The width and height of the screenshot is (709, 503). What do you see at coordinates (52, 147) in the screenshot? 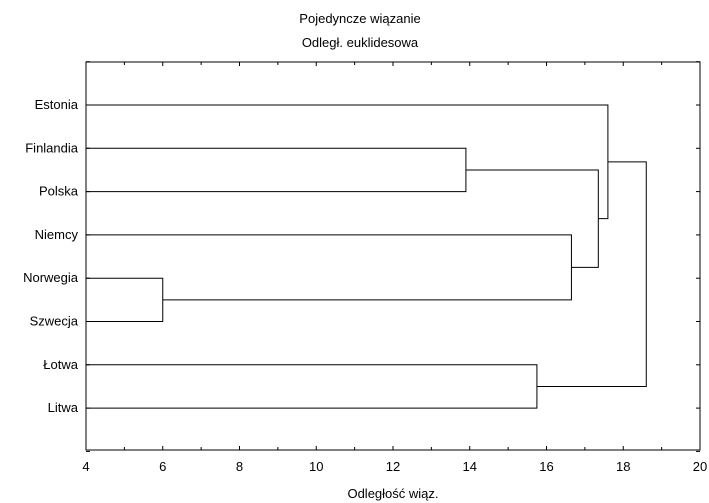
I see `leaf-label: Finlandia` at bounding box center [52, 147].